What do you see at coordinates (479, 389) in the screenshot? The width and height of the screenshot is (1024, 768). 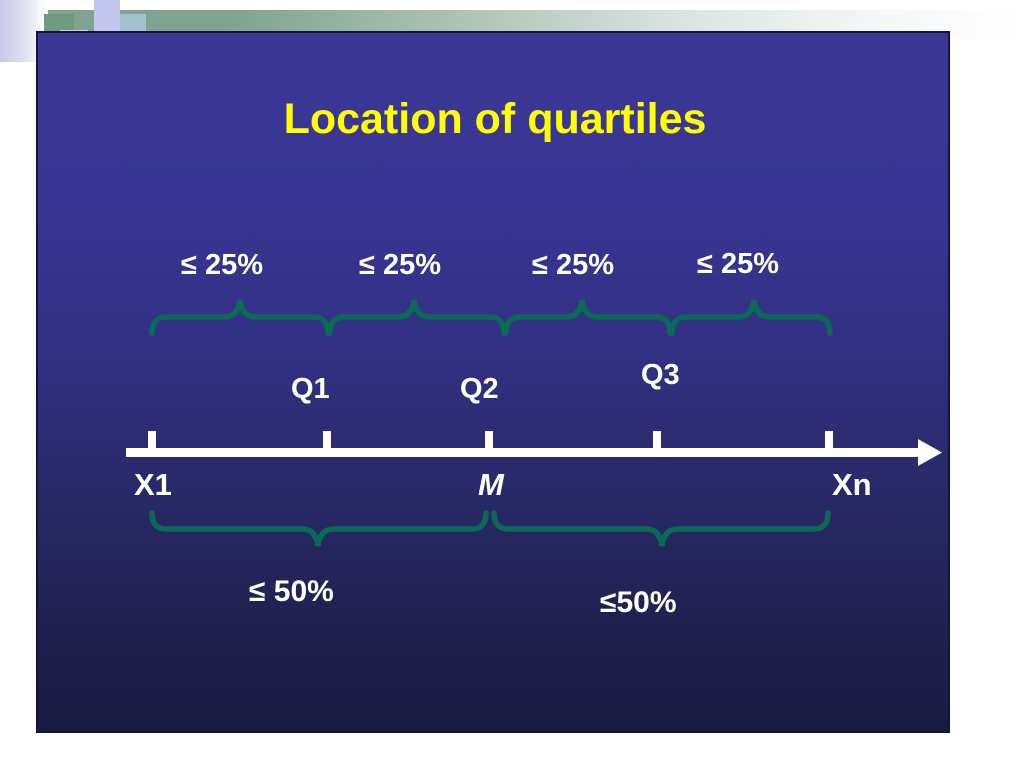 I see `quartile-label-q2: Q2` at bounding box center [479, 389].